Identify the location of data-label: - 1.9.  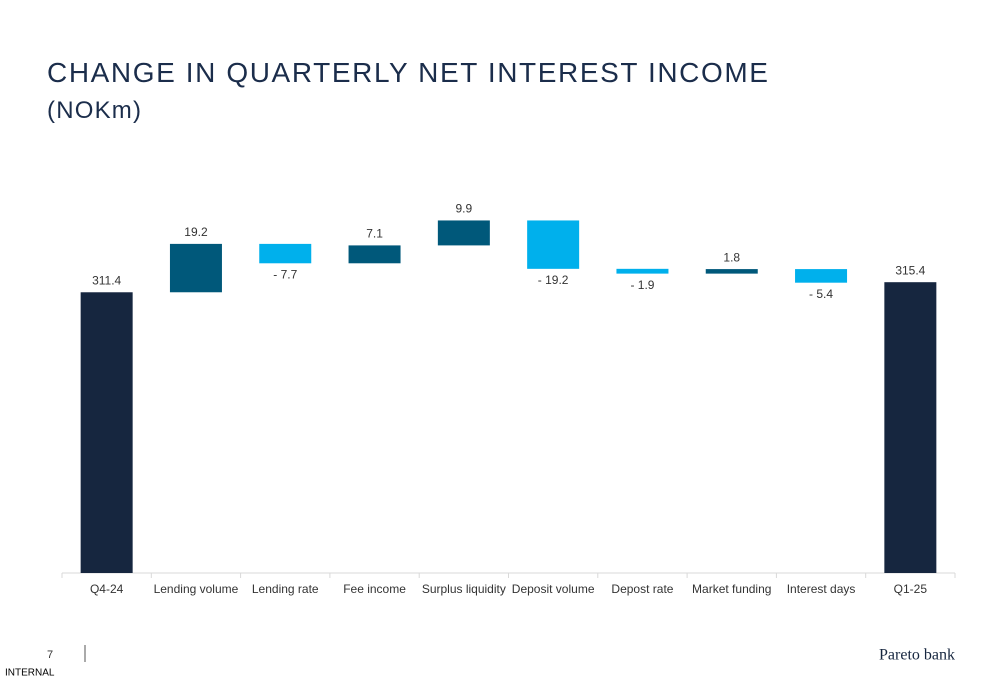
(642, 285).